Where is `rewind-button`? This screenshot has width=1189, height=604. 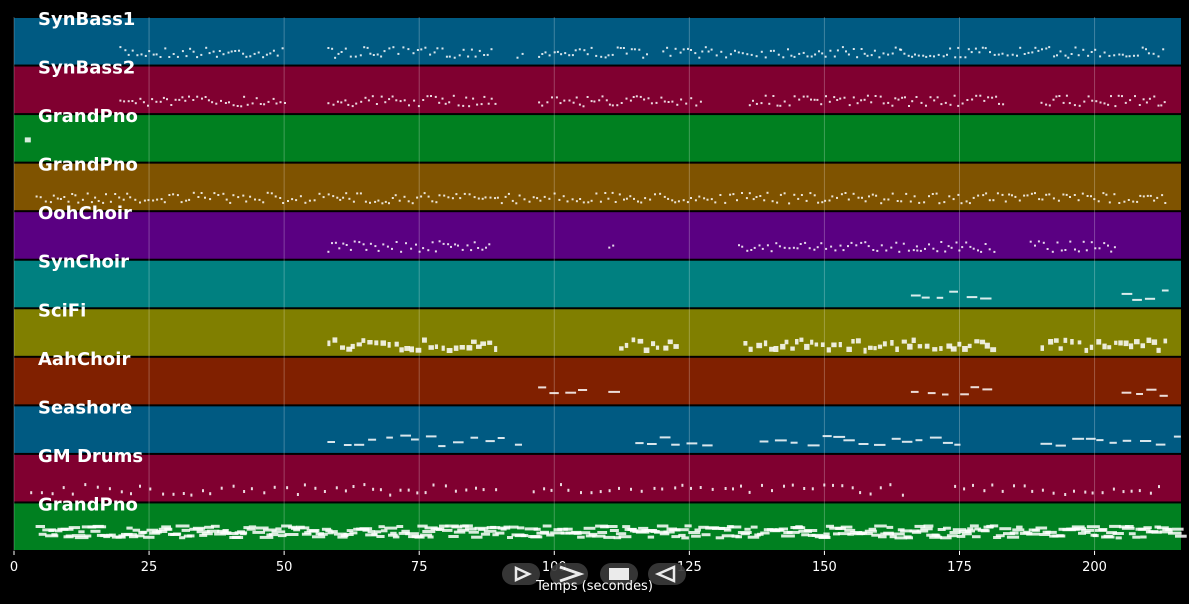
rewind-button is located at coordinates (667, 574).